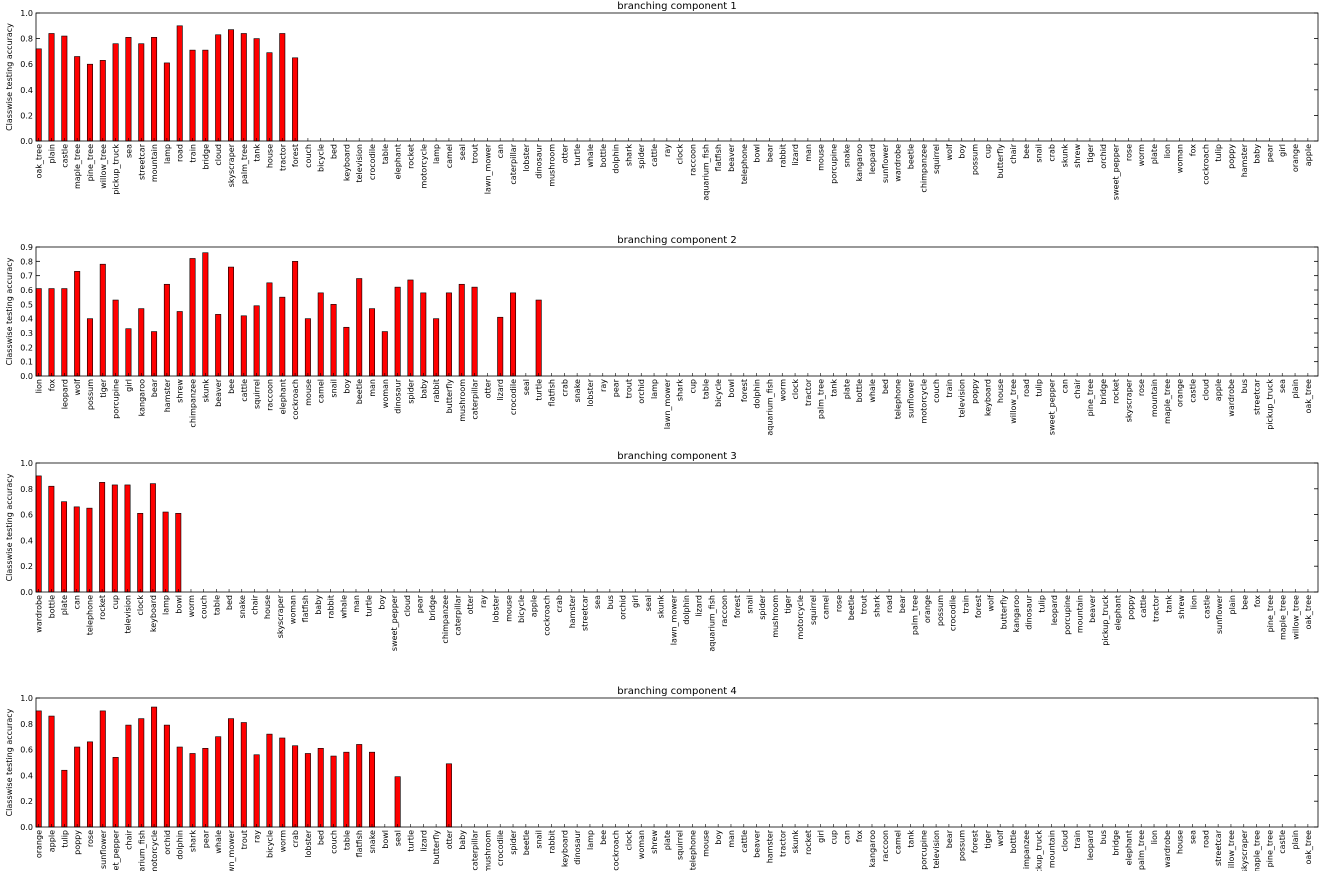  I want to click on x-tick-label: tractor, so click(782, 843).